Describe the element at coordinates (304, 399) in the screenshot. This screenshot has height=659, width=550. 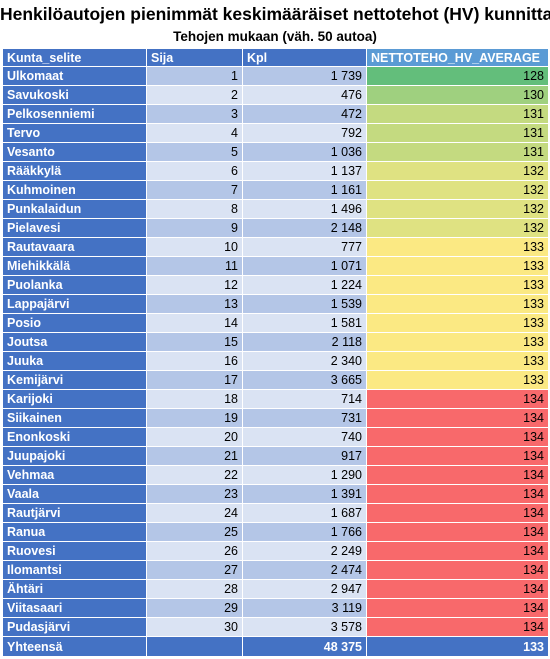
I see `cell-kpl: 714` at that location.